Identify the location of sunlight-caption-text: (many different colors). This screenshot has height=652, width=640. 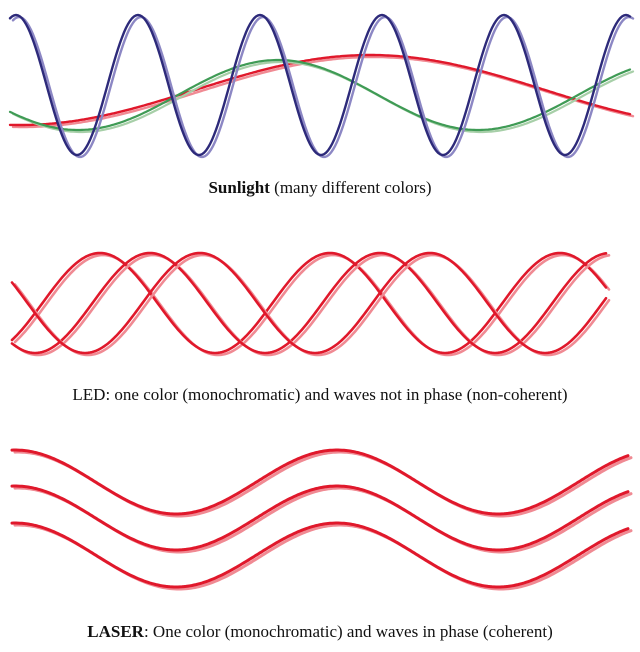
(350, 187).